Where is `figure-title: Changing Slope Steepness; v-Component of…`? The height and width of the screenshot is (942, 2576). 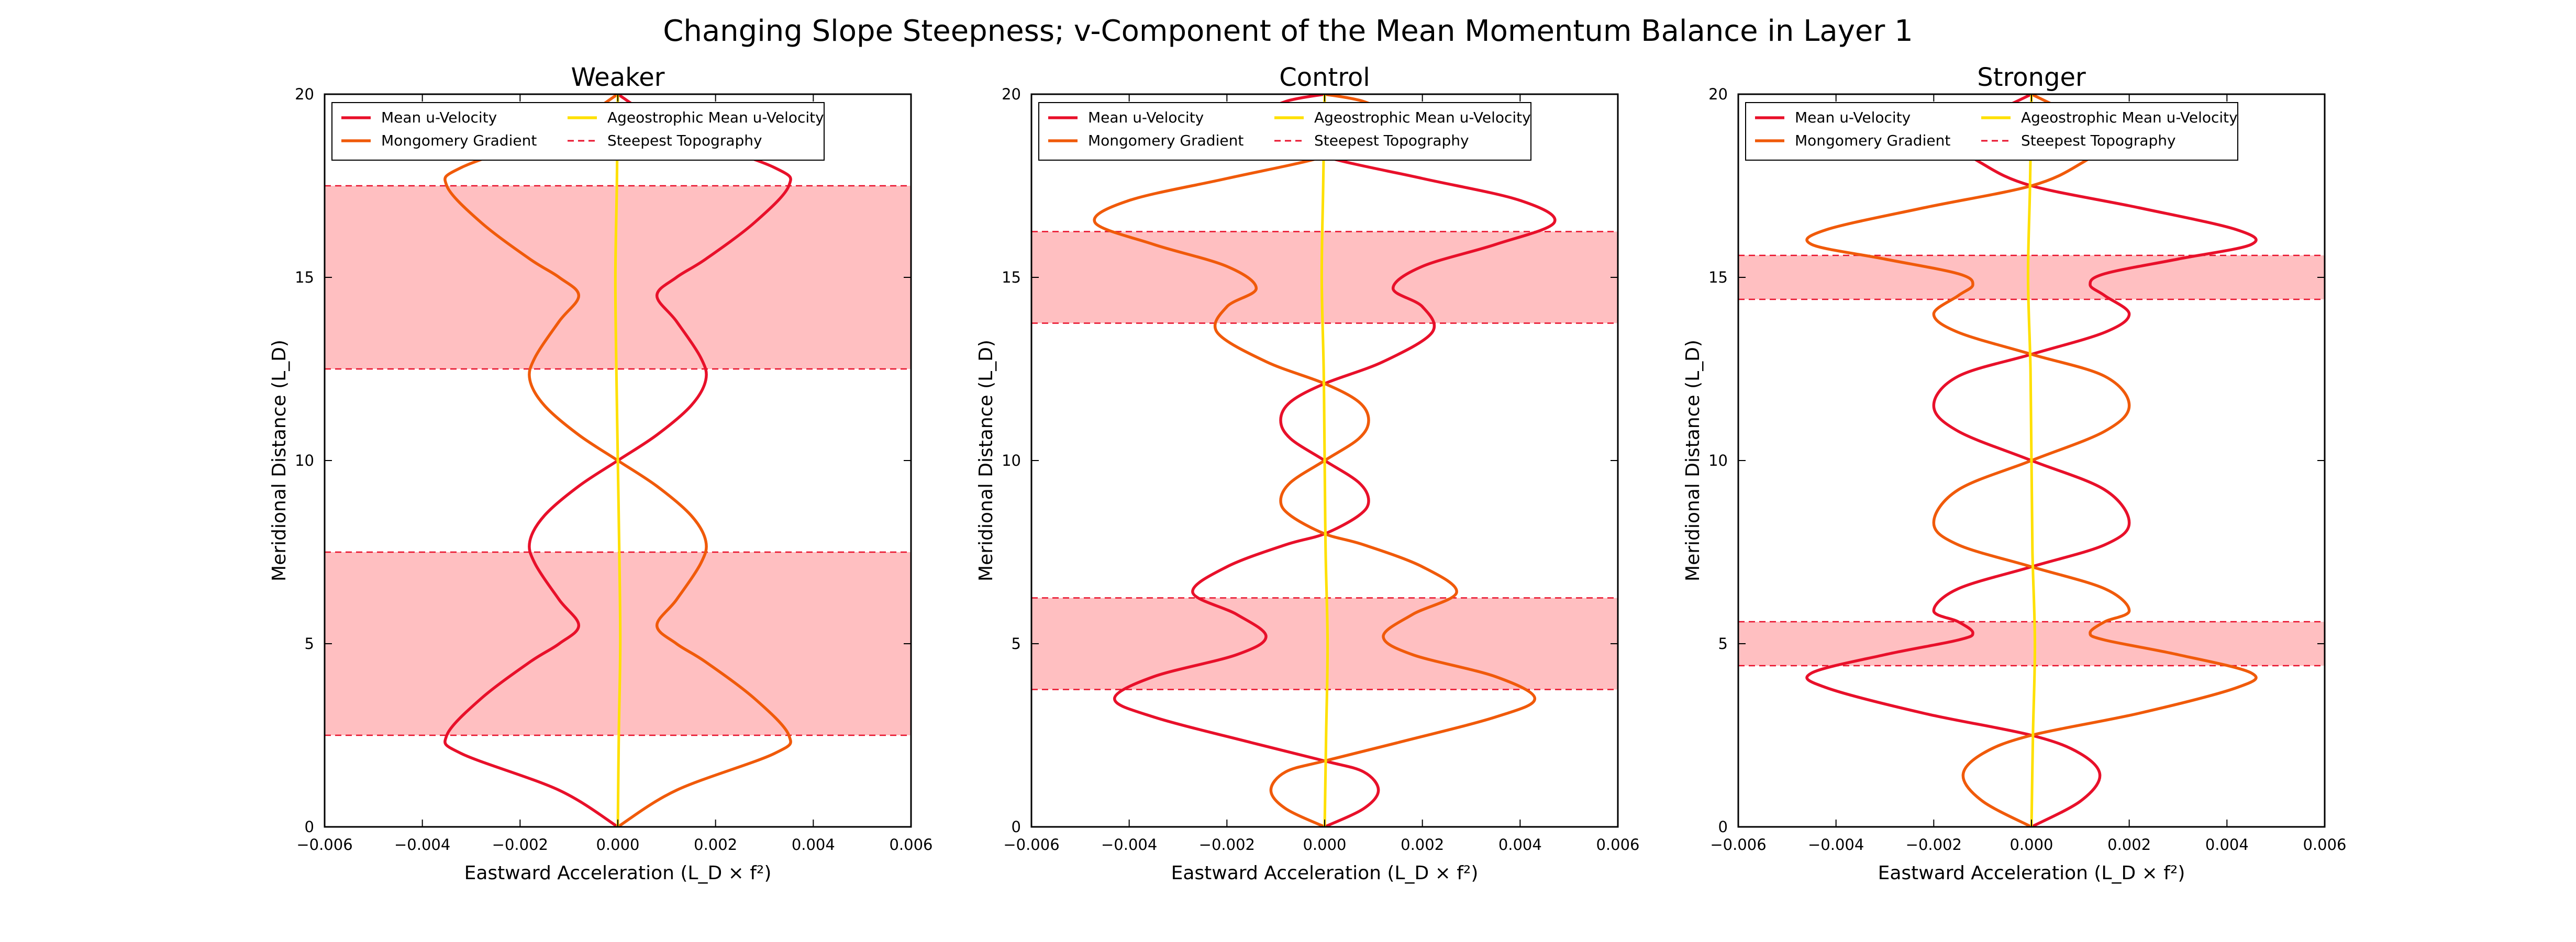
figure-title: Changing Slope Steepness; v-Component of… is located at coordinates (1288, 31).